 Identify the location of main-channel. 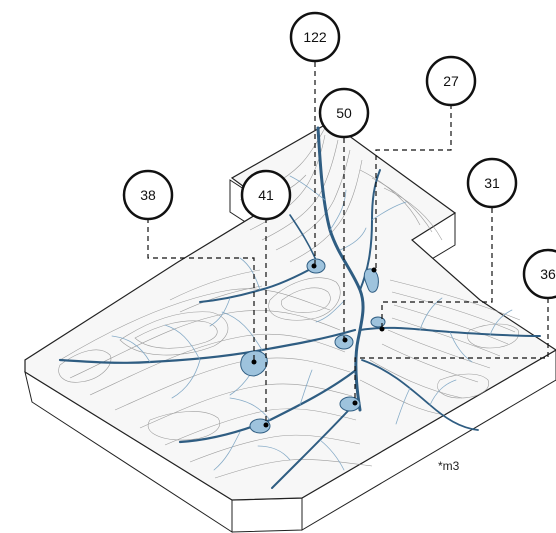
(340, 269).